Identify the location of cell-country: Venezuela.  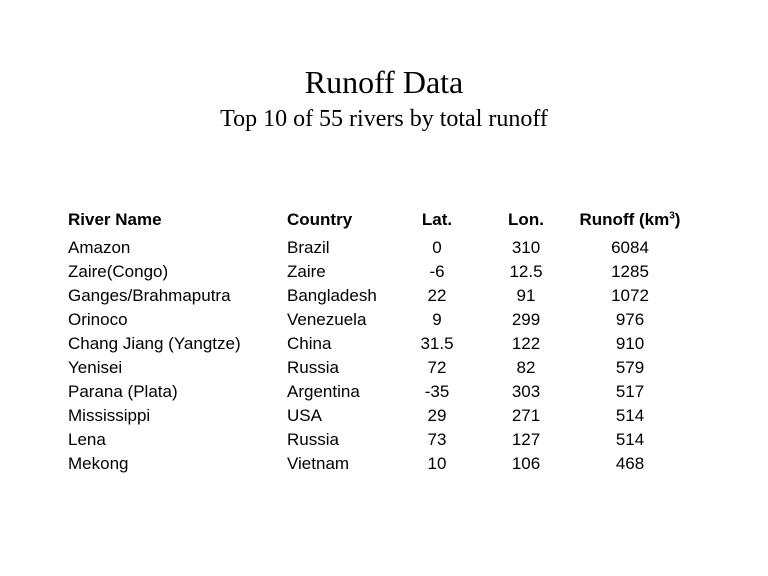
(327, 319).